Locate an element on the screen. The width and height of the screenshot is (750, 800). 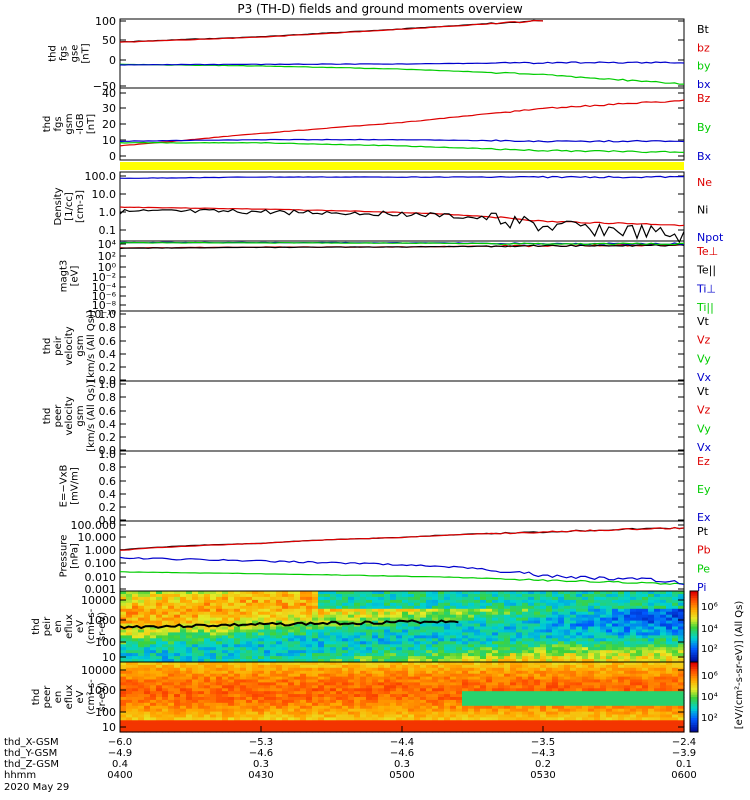
y-axis-label-line: gse is located at coordinates (75, 54).